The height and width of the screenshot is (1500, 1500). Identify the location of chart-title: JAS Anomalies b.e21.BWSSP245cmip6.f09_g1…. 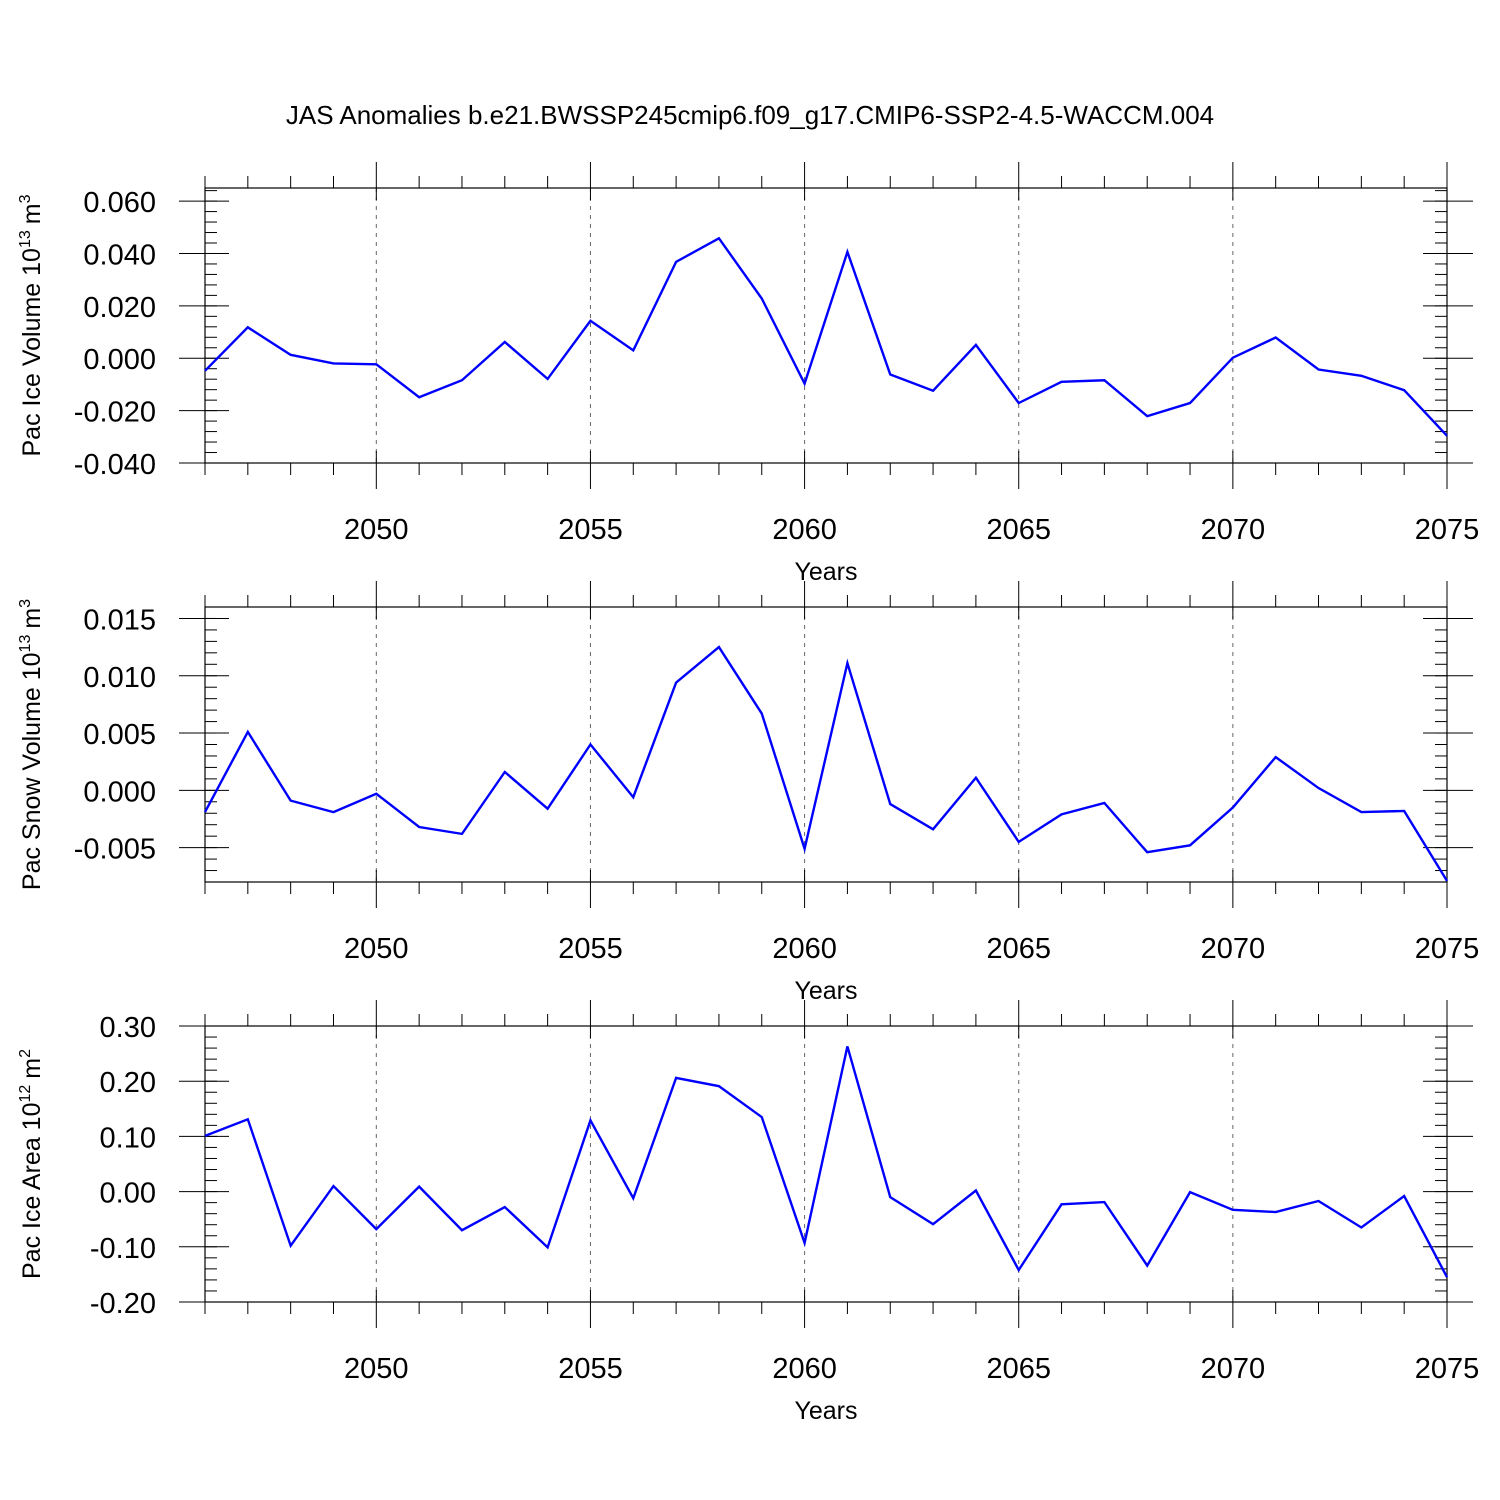
(750, 115).